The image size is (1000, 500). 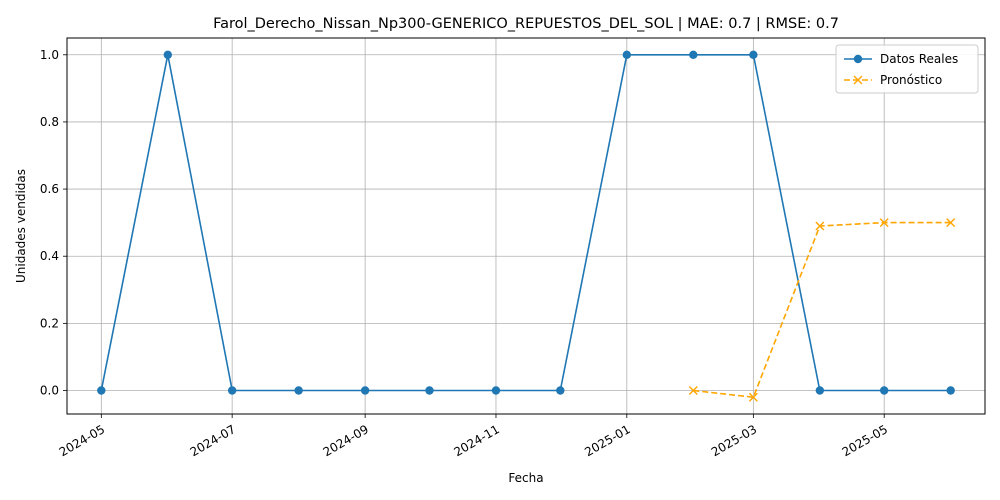 I want to click on y-tick-label: 0.2, so click(x=49, y=323).